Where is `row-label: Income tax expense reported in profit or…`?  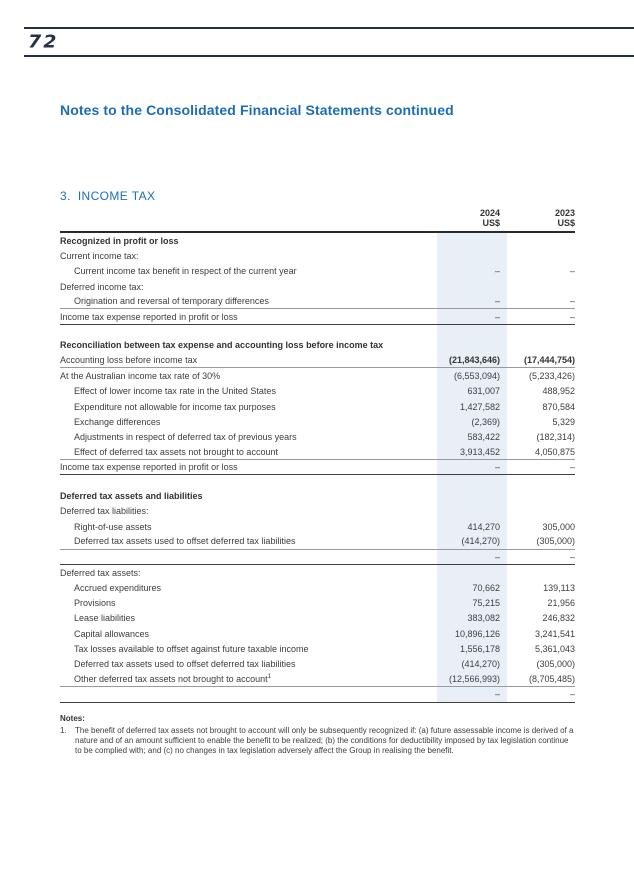 row-label: Income tax expense reported in profit or… is located at coordinates (149, 467).